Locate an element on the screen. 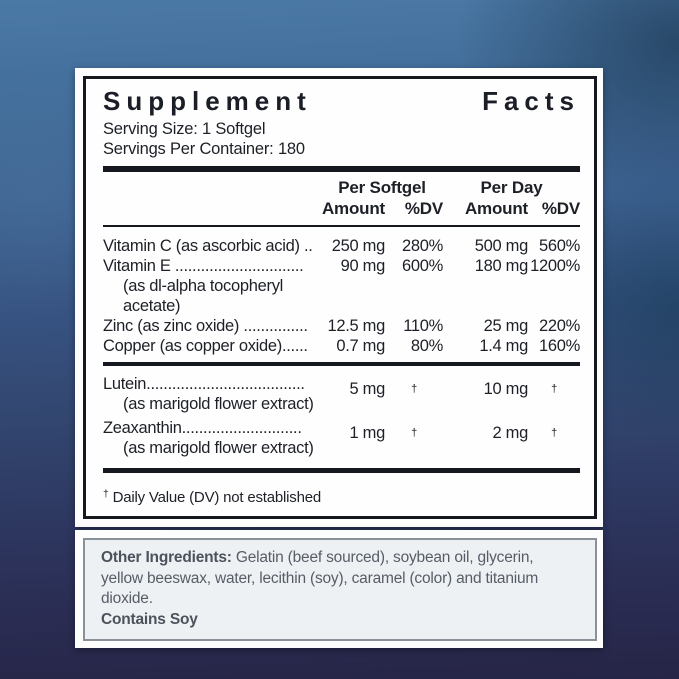  other-ingredients-label: Other Ingredients: is located at coordinates (166, 557).